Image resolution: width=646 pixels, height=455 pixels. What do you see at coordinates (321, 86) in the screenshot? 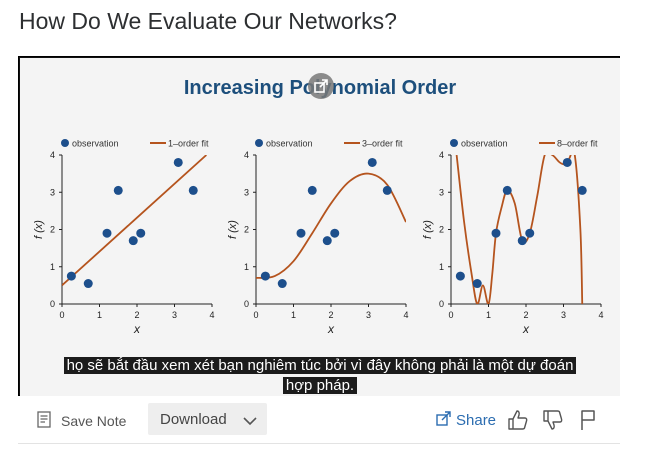
I see `popout-icon` at bounding box center [321, 86].